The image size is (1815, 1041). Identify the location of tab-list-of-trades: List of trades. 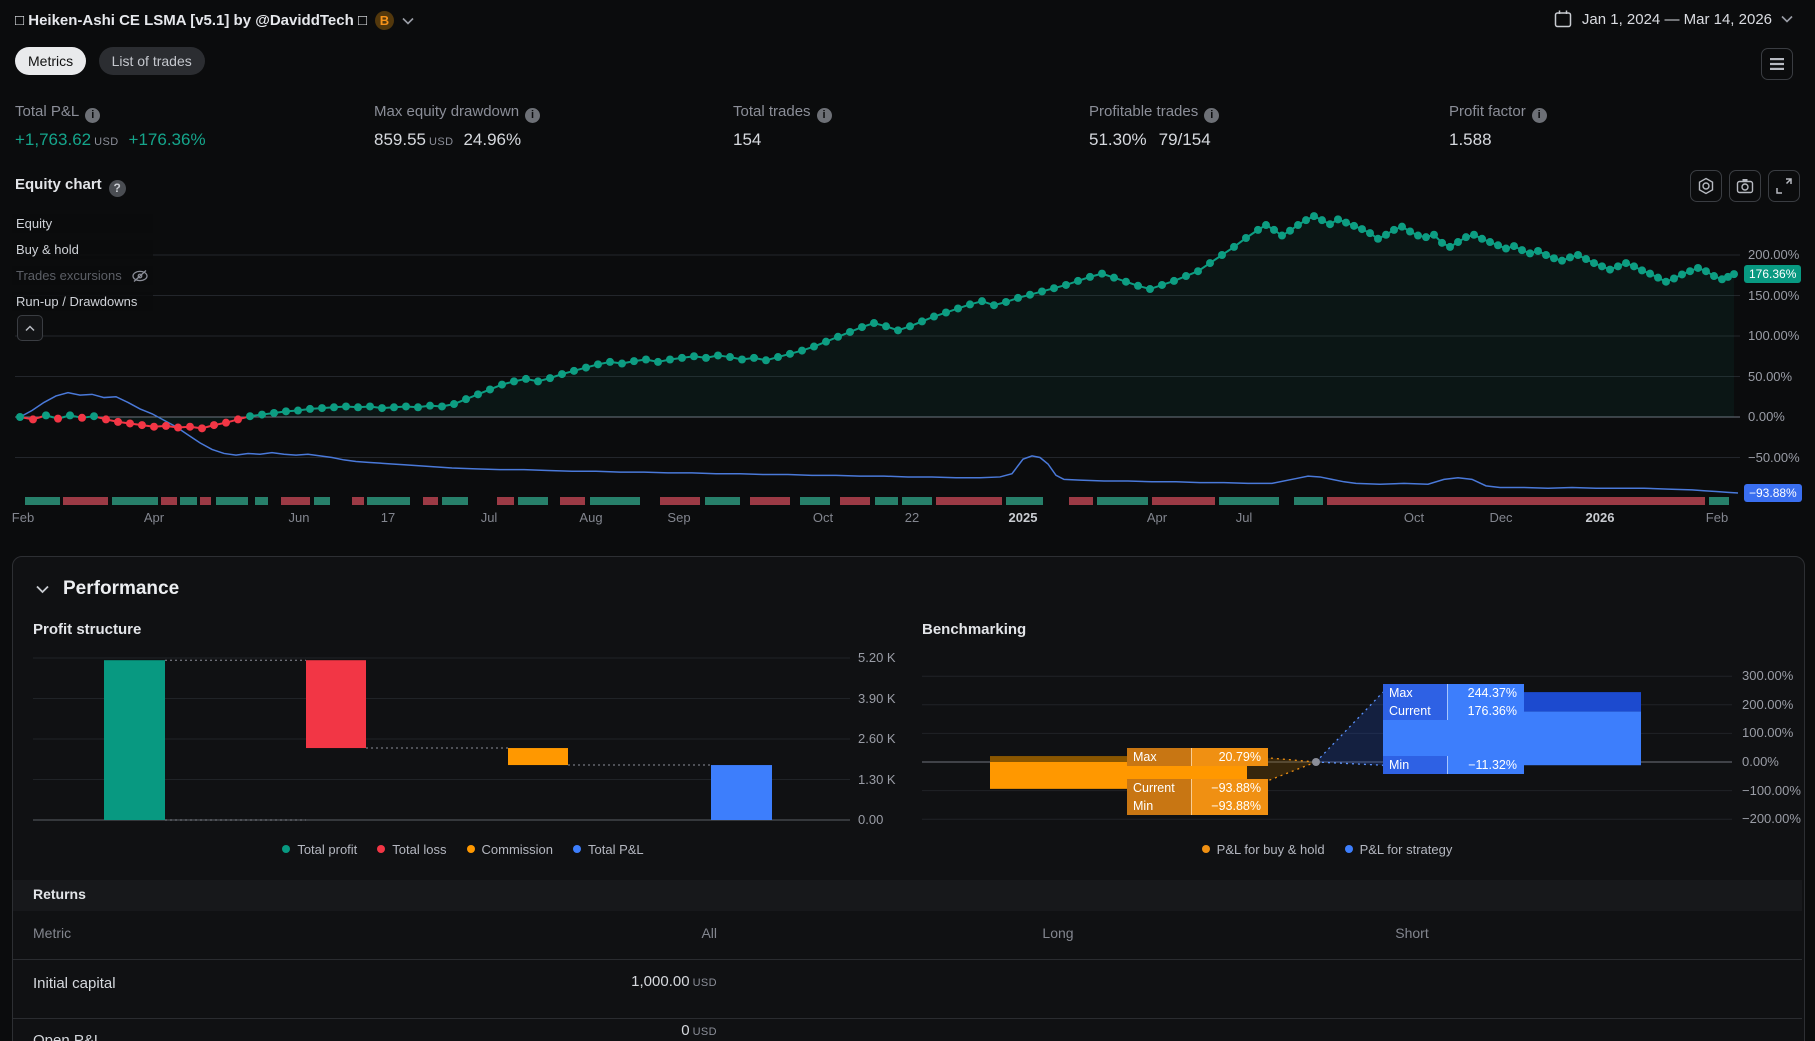
(151, 61).